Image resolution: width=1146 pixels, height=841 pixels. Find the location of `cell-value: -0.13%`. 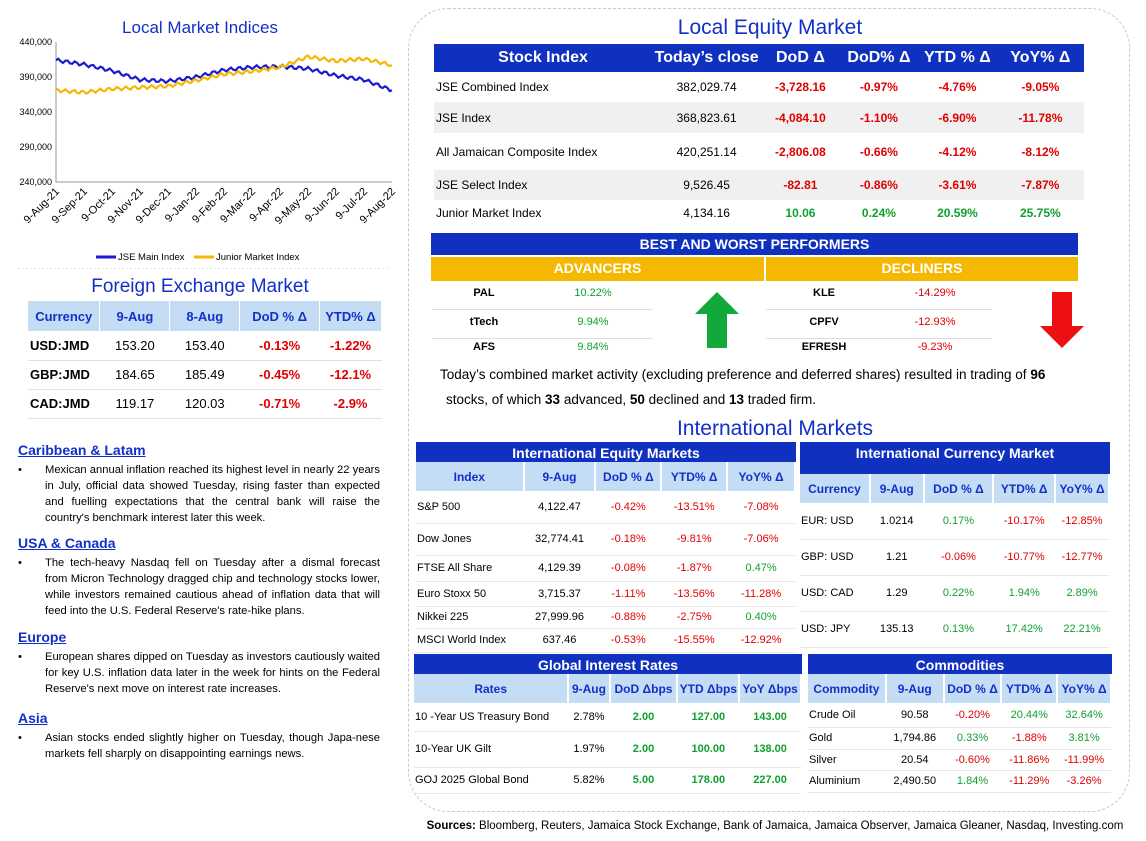

cell-value: -0.13% is located at coordinates (279, 346).